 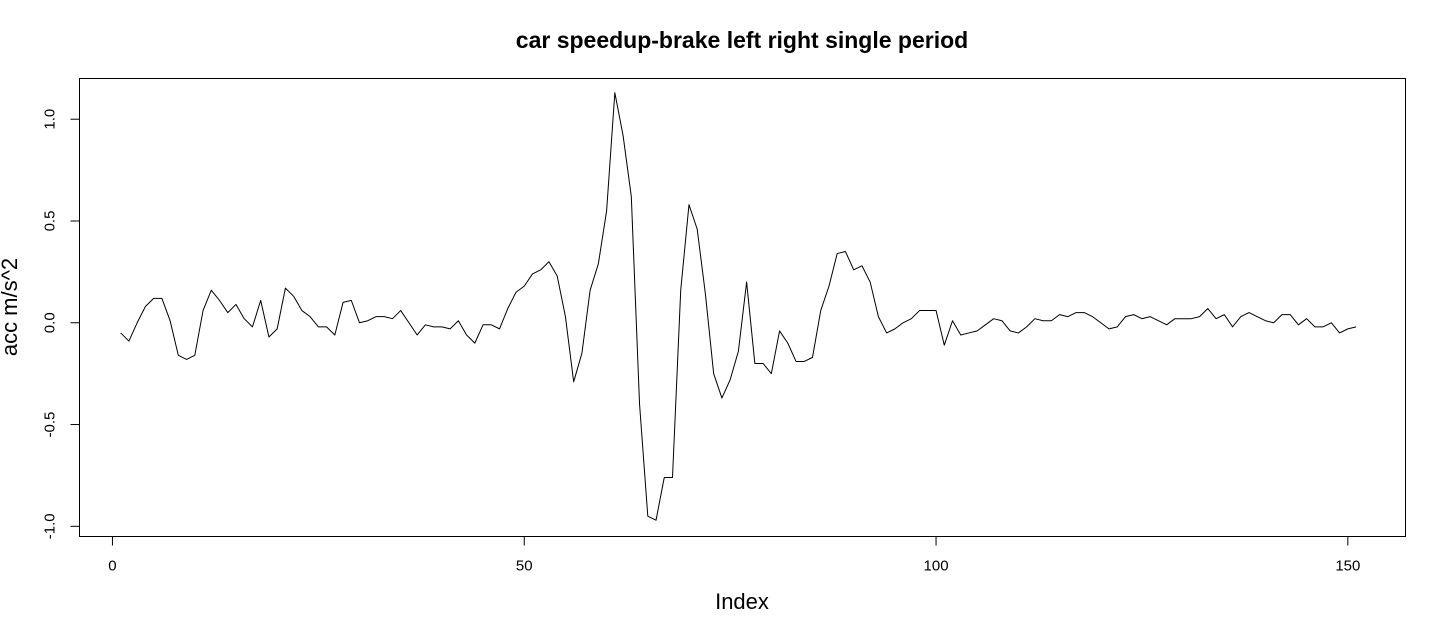 I want to click on x-tick-label: 150, so click(x=1347, y=566).